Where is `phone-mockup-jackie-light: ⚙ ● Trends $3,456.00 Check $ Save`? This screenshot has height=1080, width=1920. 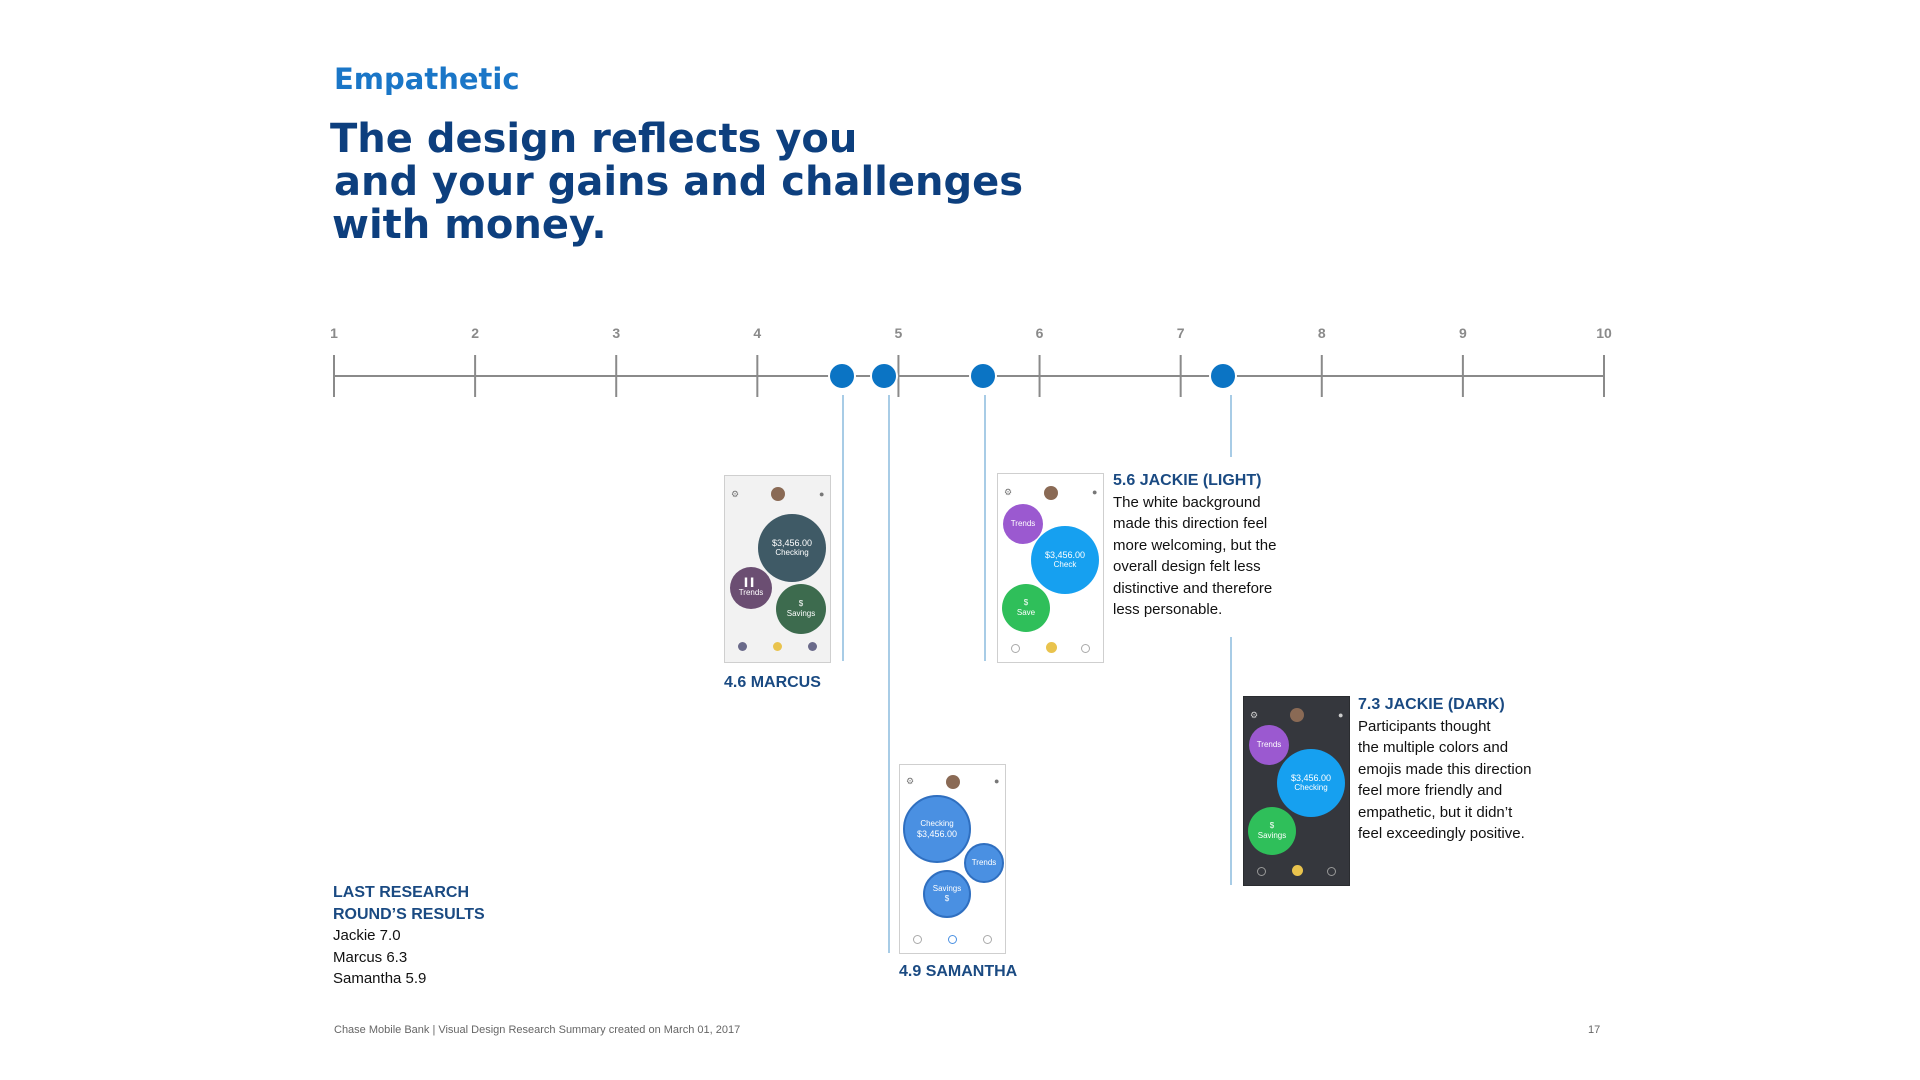
phone-mockup-jackie-light: ⚙ ● Trends $3,456.00 Check $ Save is located at coordinates (1050, 568).